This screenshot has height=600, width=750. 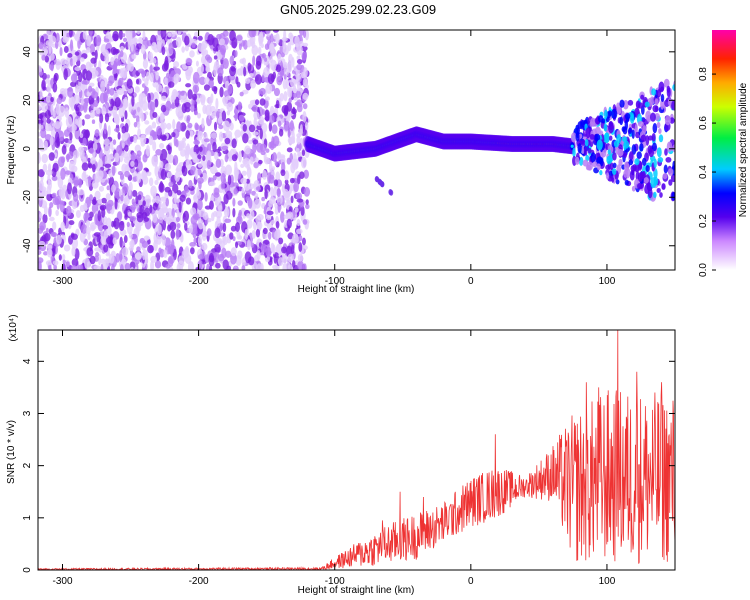 I want to click on x-tick-label: -100, so click(x=335, y=281).